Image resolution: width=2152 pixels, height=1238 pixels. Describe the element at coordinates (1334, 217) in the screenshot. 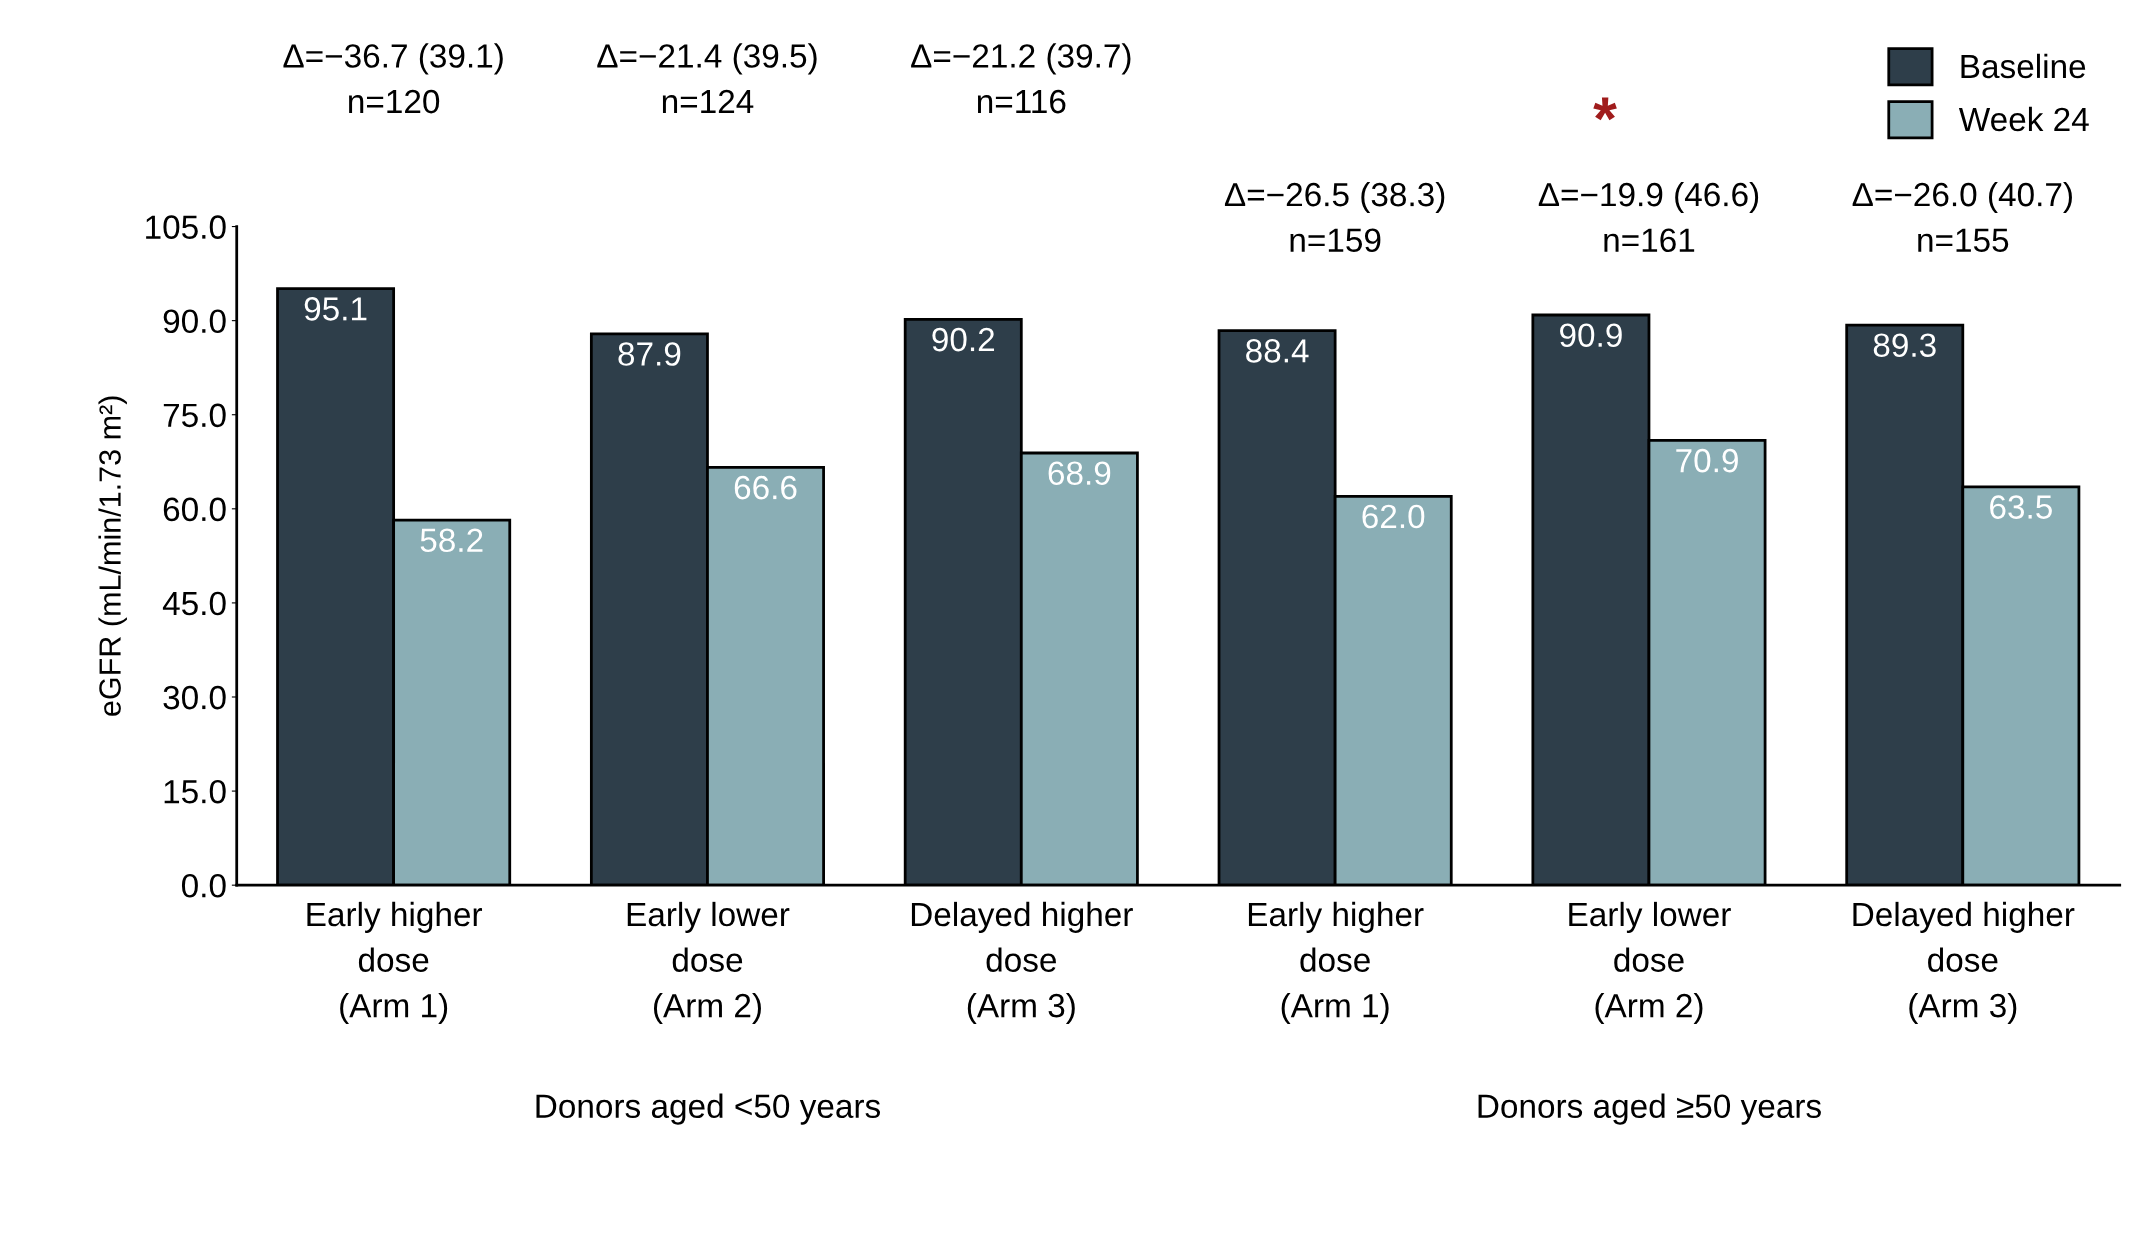

I see `annotation: Δ=−26.5 (38.3) n=159` at that location.